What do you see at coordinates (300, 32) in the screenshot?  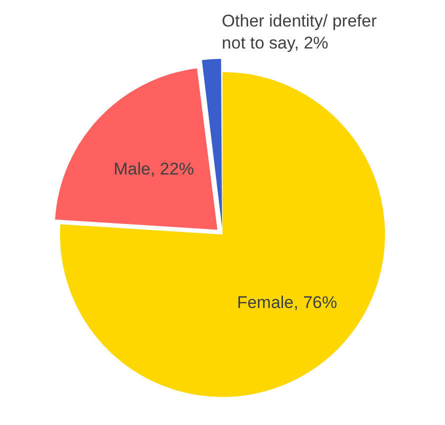 I see `slice-label: Other identity/ prefer not to say, 2%` at bounding box center [300, 32].